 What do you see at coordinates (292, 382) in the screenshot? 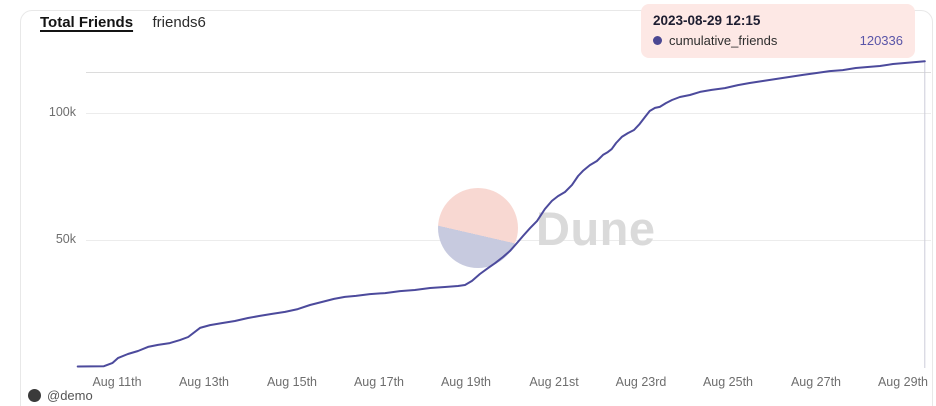
I see `x-tick-label: Aug 15th` at bounding box center [292, 382].